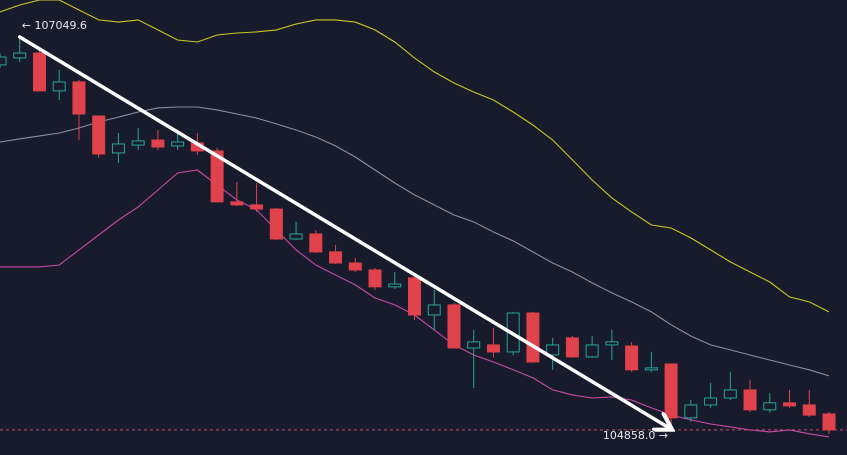 The height and width of the screenshot is (455, 847). I want to click on annotation-label: ← 107049.6, so click(54, 25).